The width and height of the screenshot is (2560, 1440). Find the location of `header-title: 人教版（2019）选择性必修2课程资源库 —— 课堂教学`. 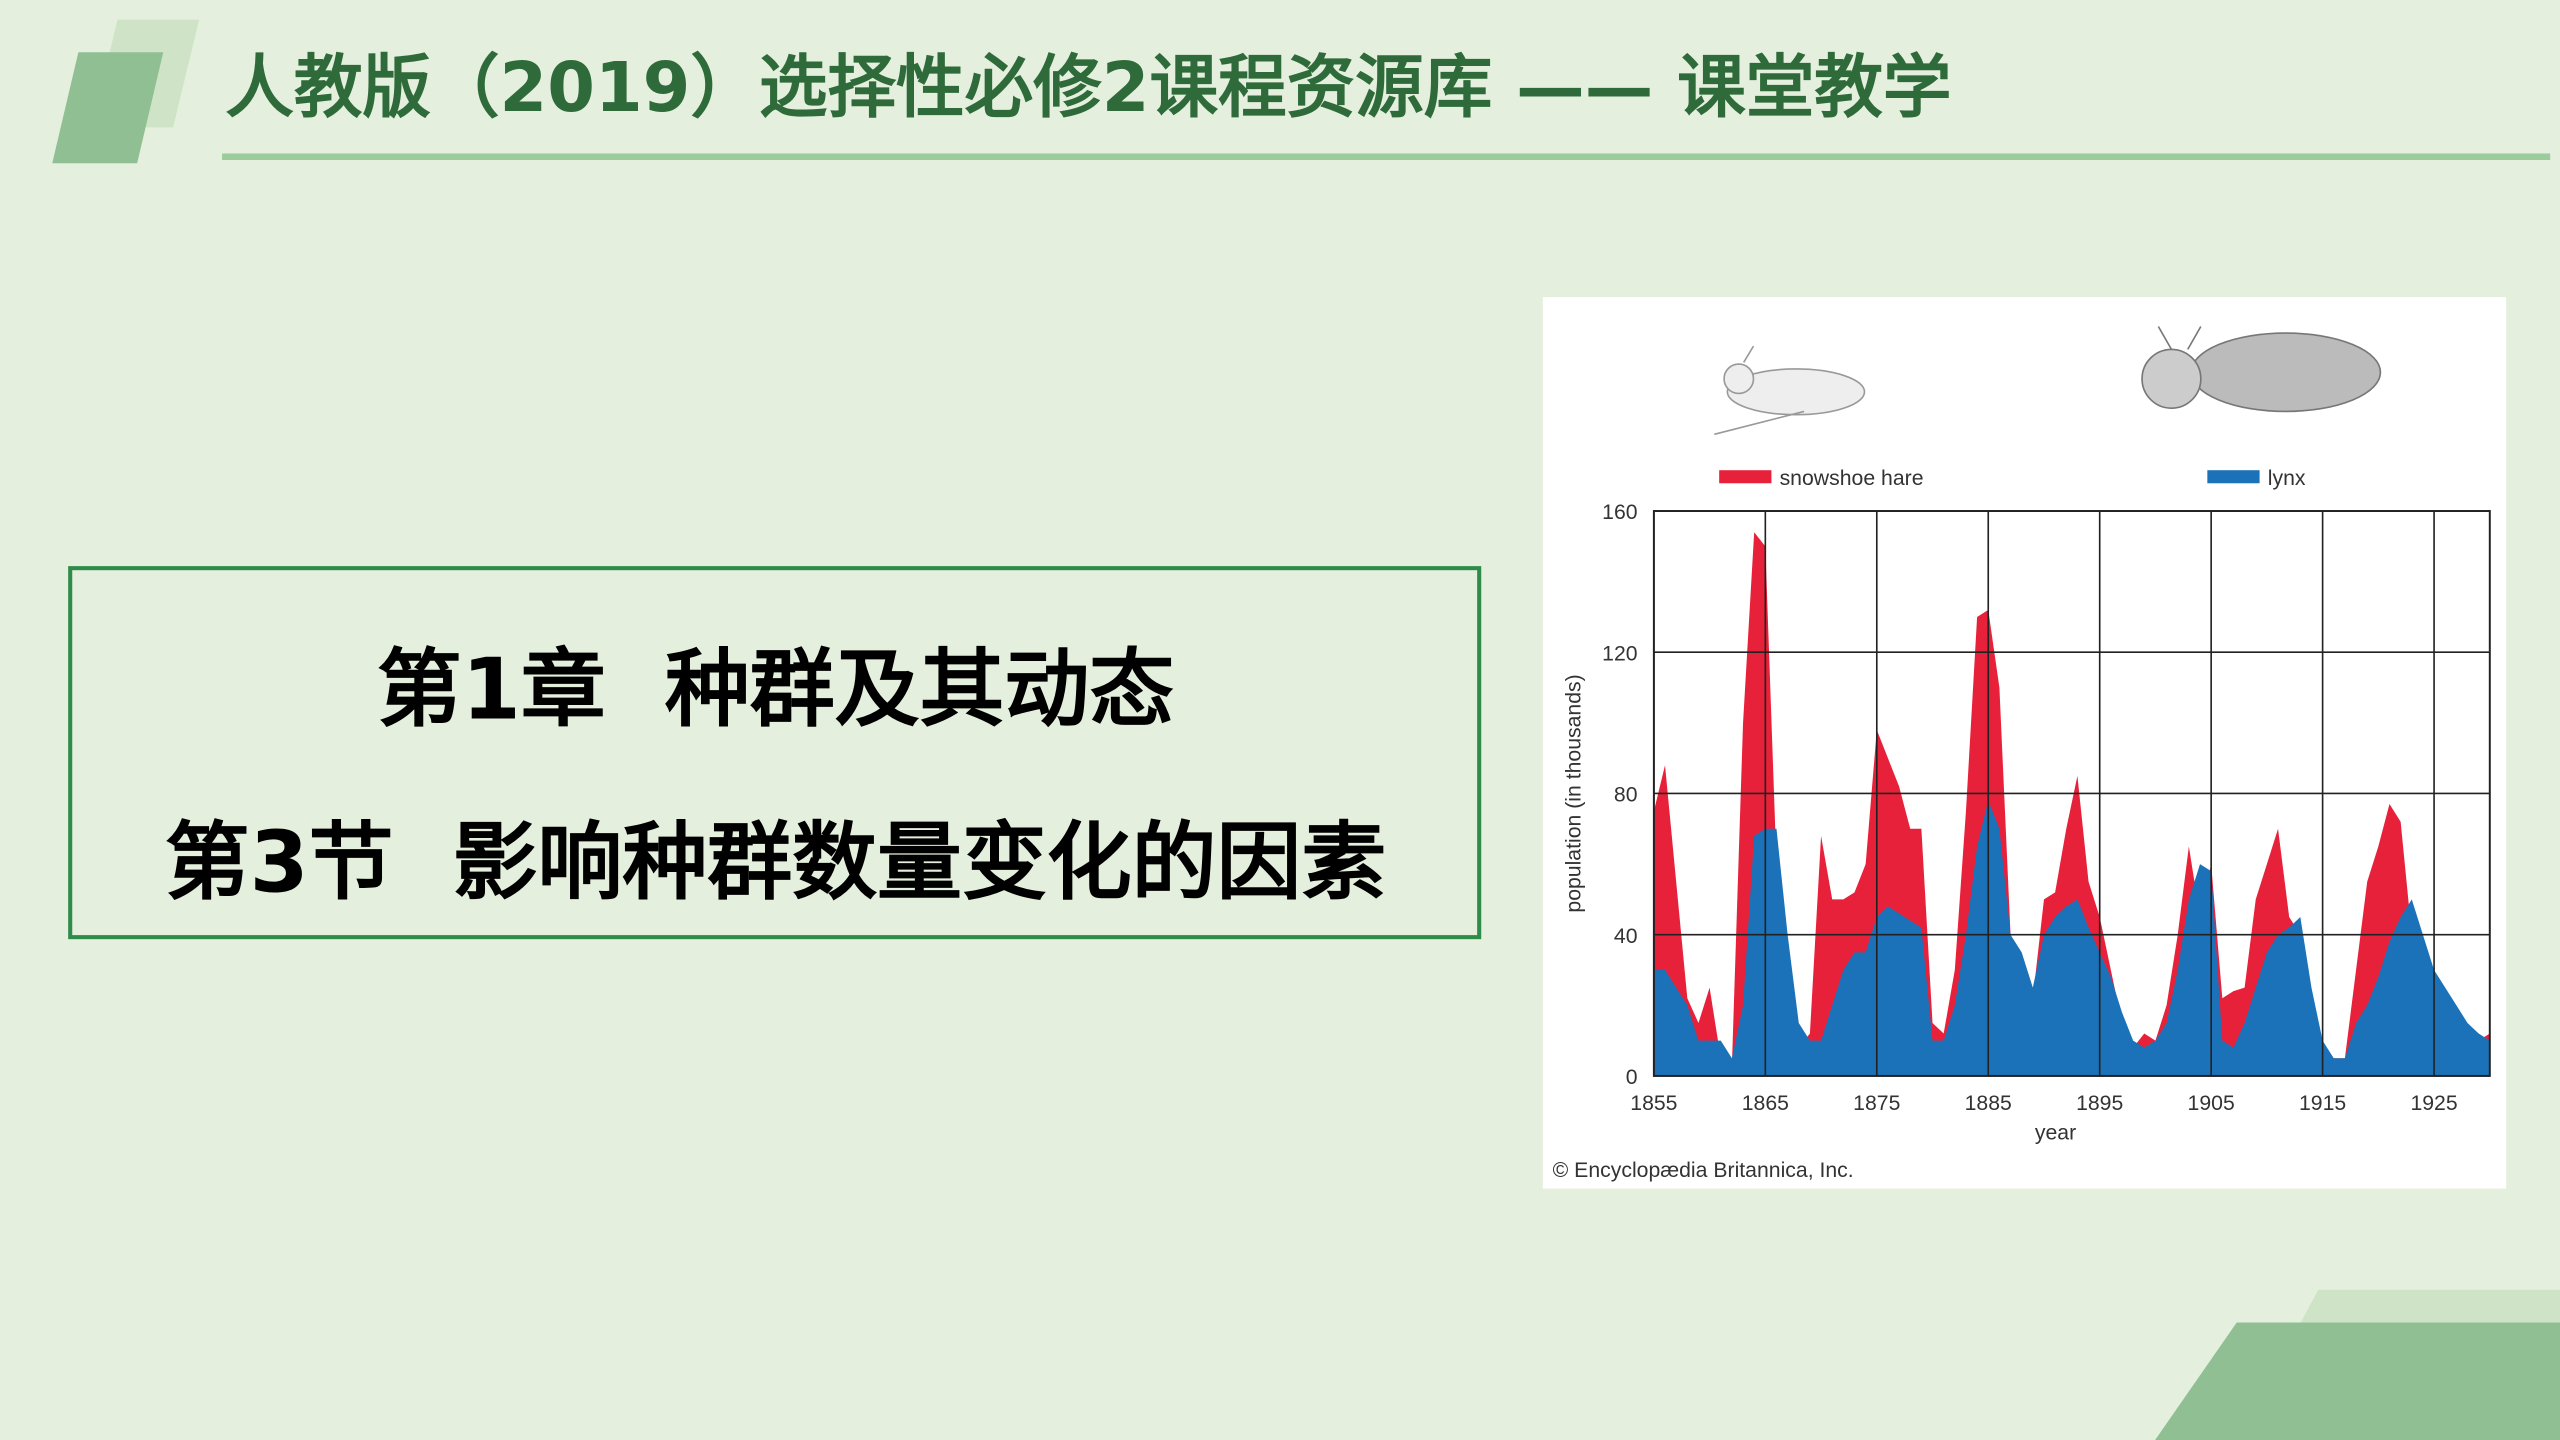

header-title: 人教版（2019）选择性必修2课程资源库 —— 课堂教学 is located at coordinates (1088, 88).